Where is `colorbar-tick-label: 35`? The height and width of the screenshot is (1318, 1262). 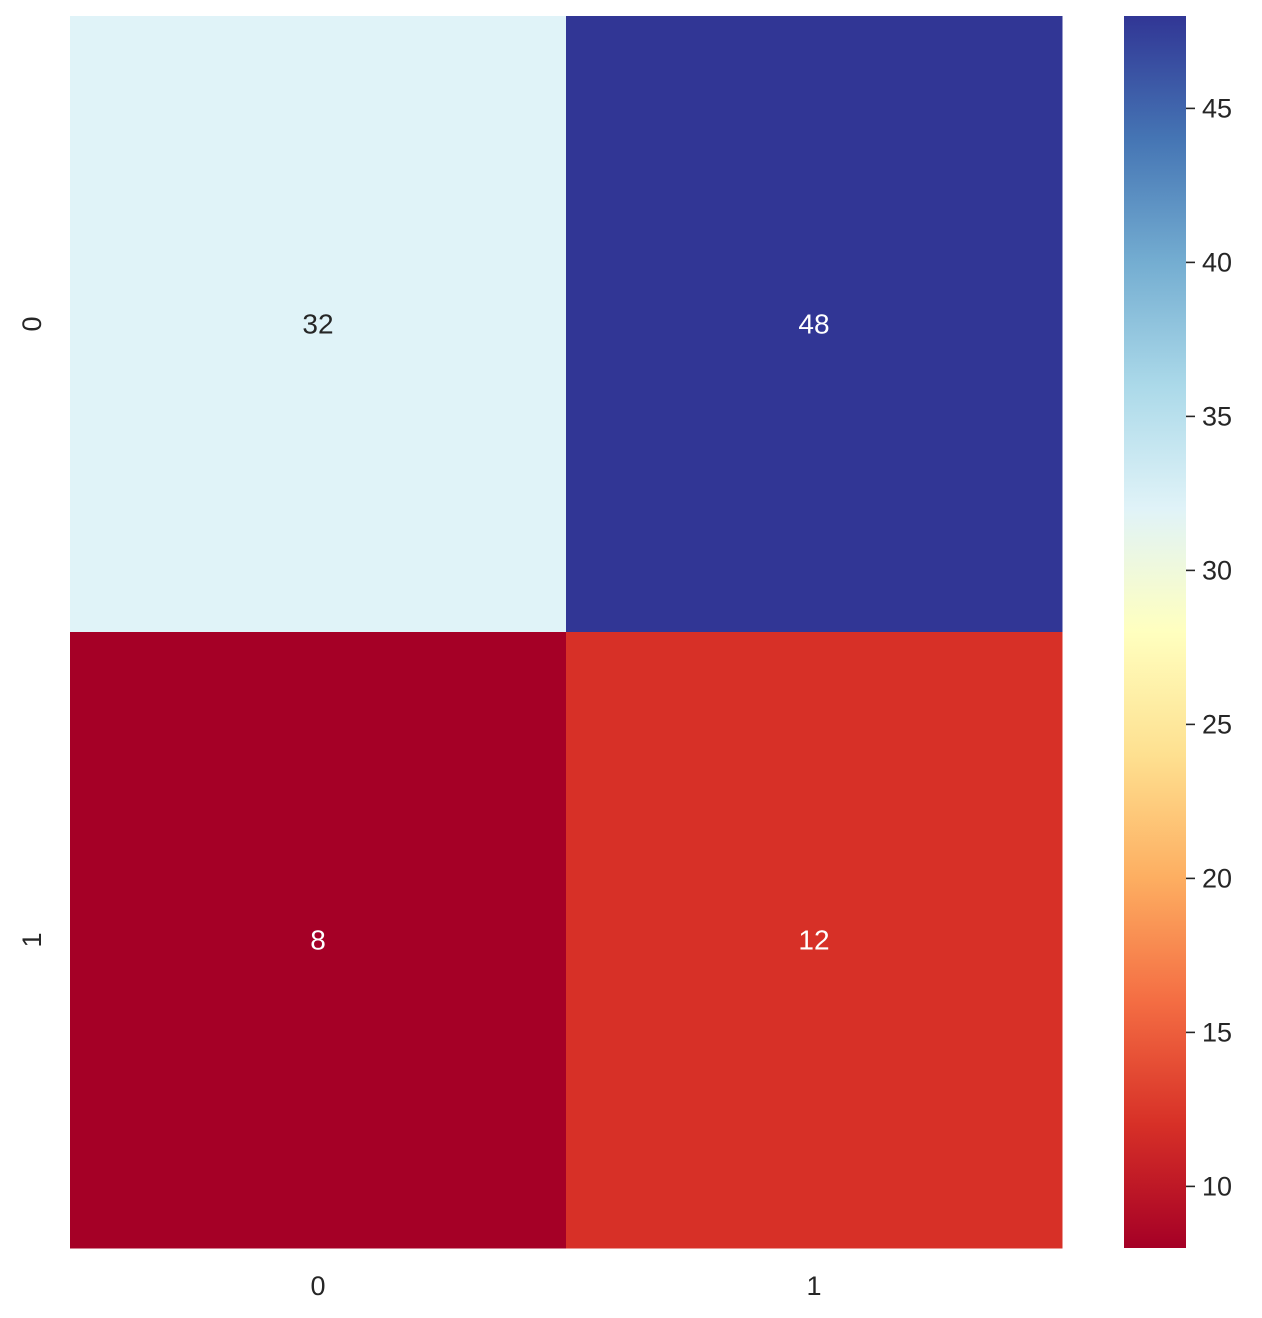 colorbar-tick-label: 35 is located at coordinates (1217, 416).